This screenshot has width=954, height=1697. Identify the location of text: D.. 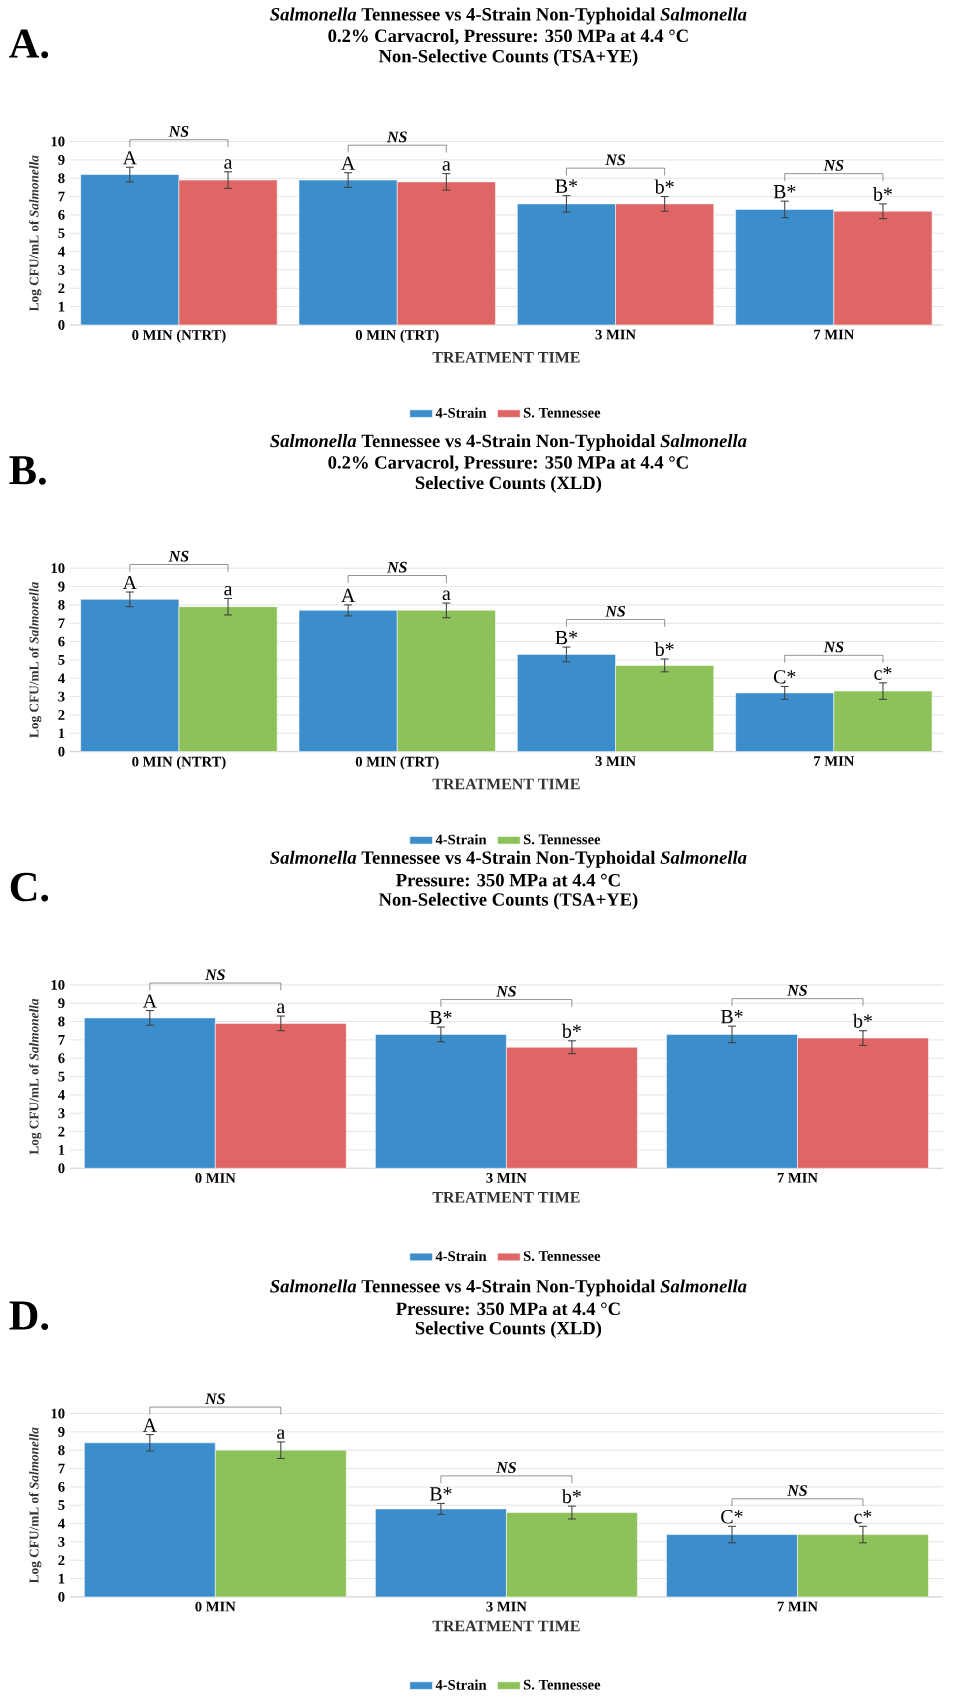
(29, 1316).